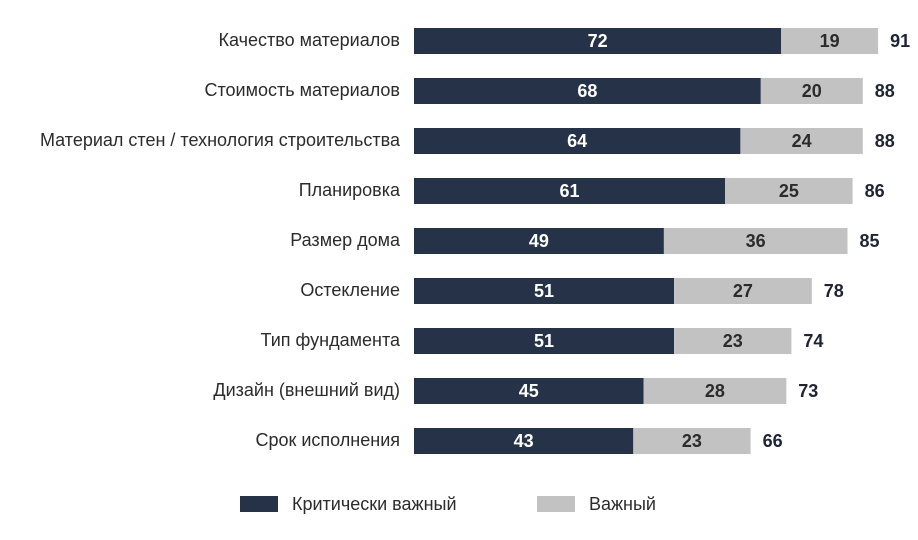 This screenshot has height=540, width=918. What do you see at coordinates (220, 140) in the screenshot?
I see `category-label: Материал стен / технология строительства` at bounding box center [220, 140].